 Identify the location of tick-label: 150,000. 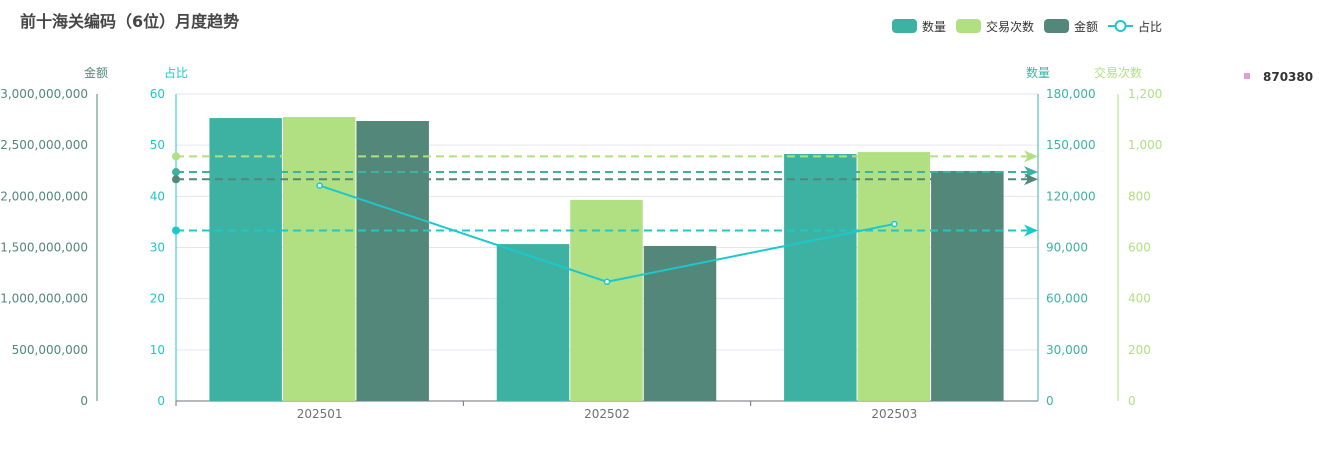
(1071, 145).